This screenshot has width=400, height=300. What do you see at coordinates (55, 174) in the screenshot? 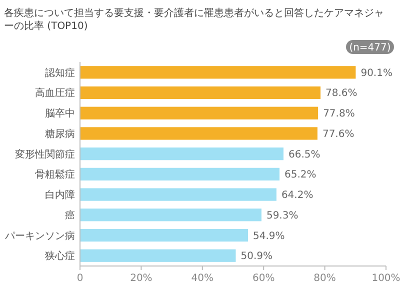
I see `y-tick-label: 骨粗鬆症` at bounding box center [55, 174].